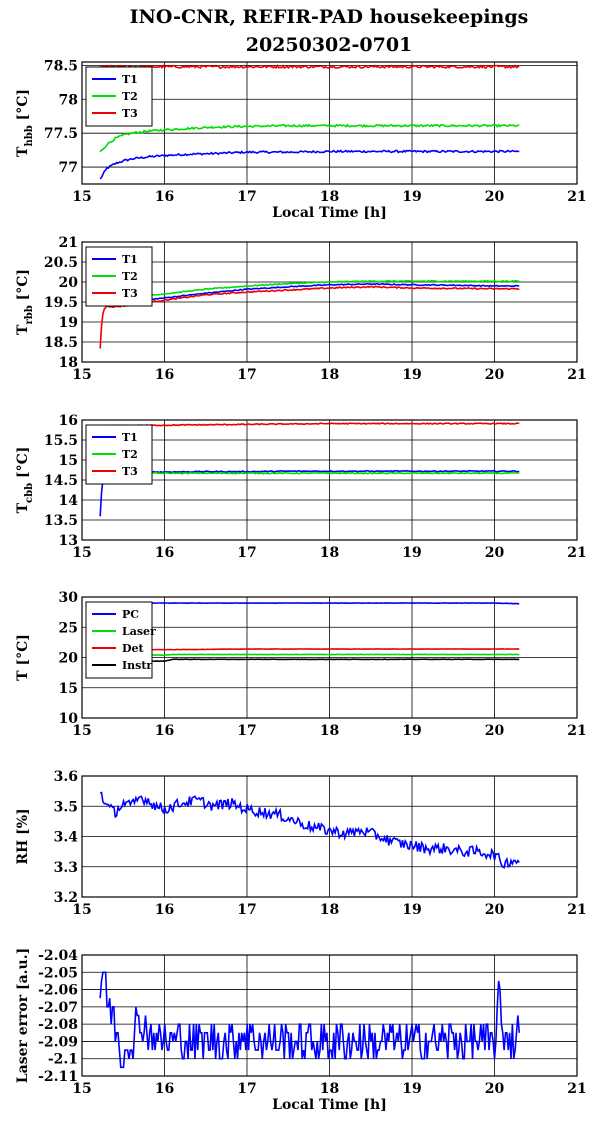 This screenshot has height=1134, width=595. I want to click on y-tick-label: 20.5, so click(61, 263).